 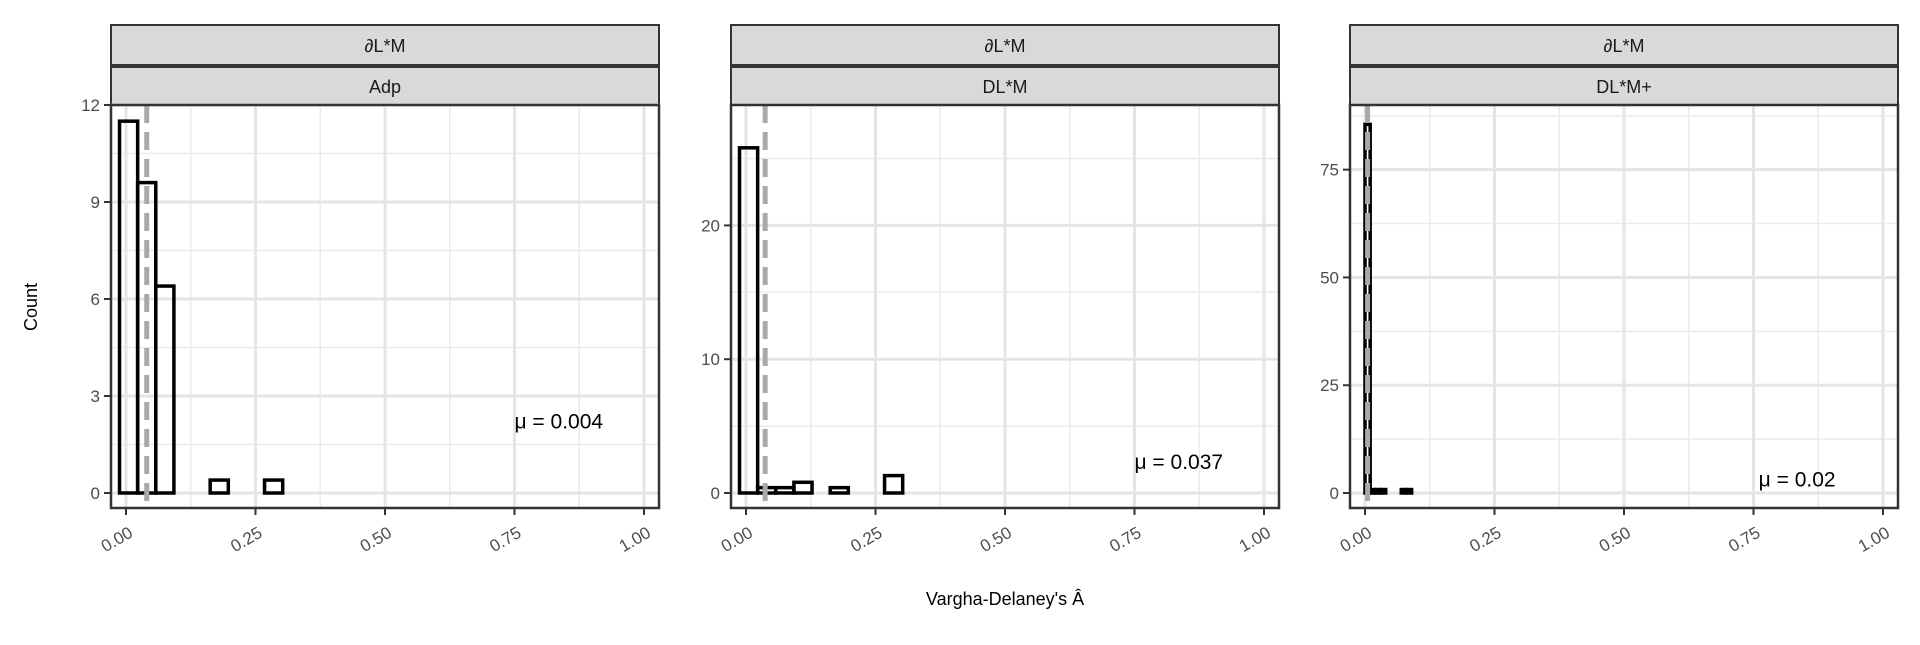 I want to click on mean-annotation: μ = 0.02, so click(x=1797, y=480).